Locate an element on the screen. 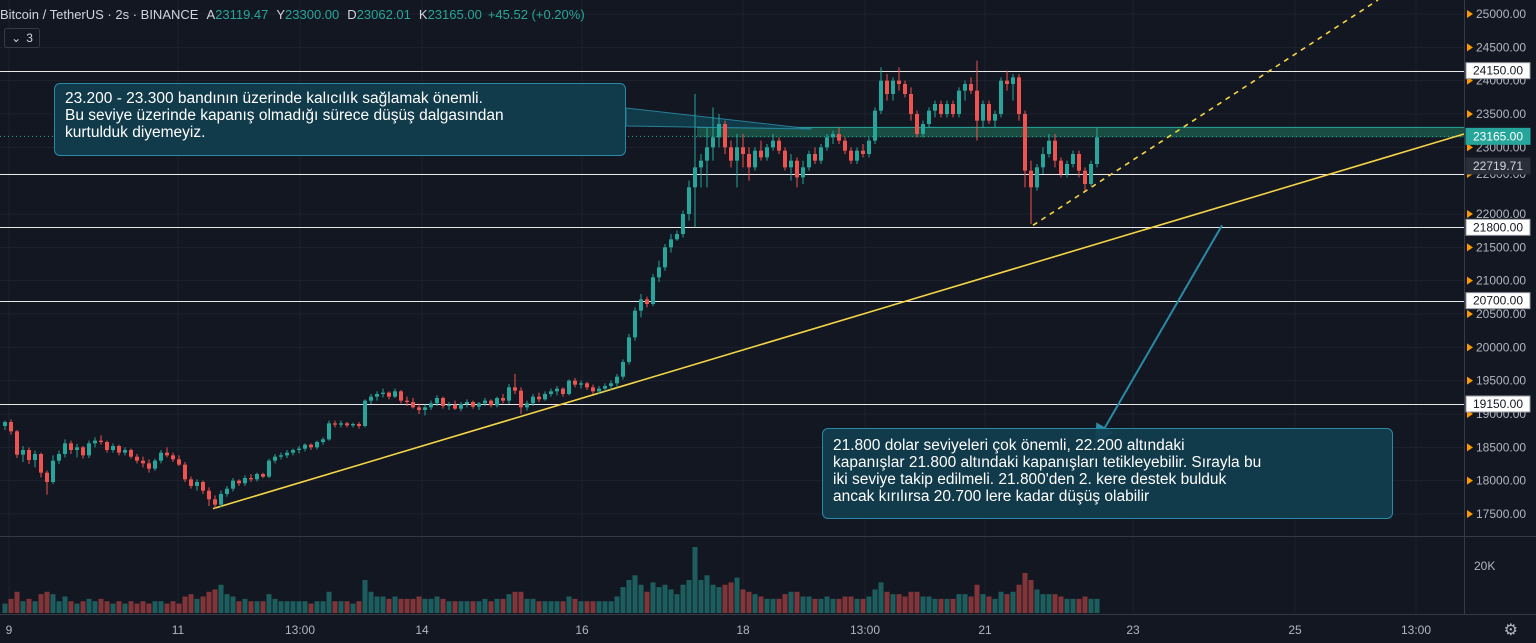  gear-icon: ⚙ is located at coordinates (1510, 630).